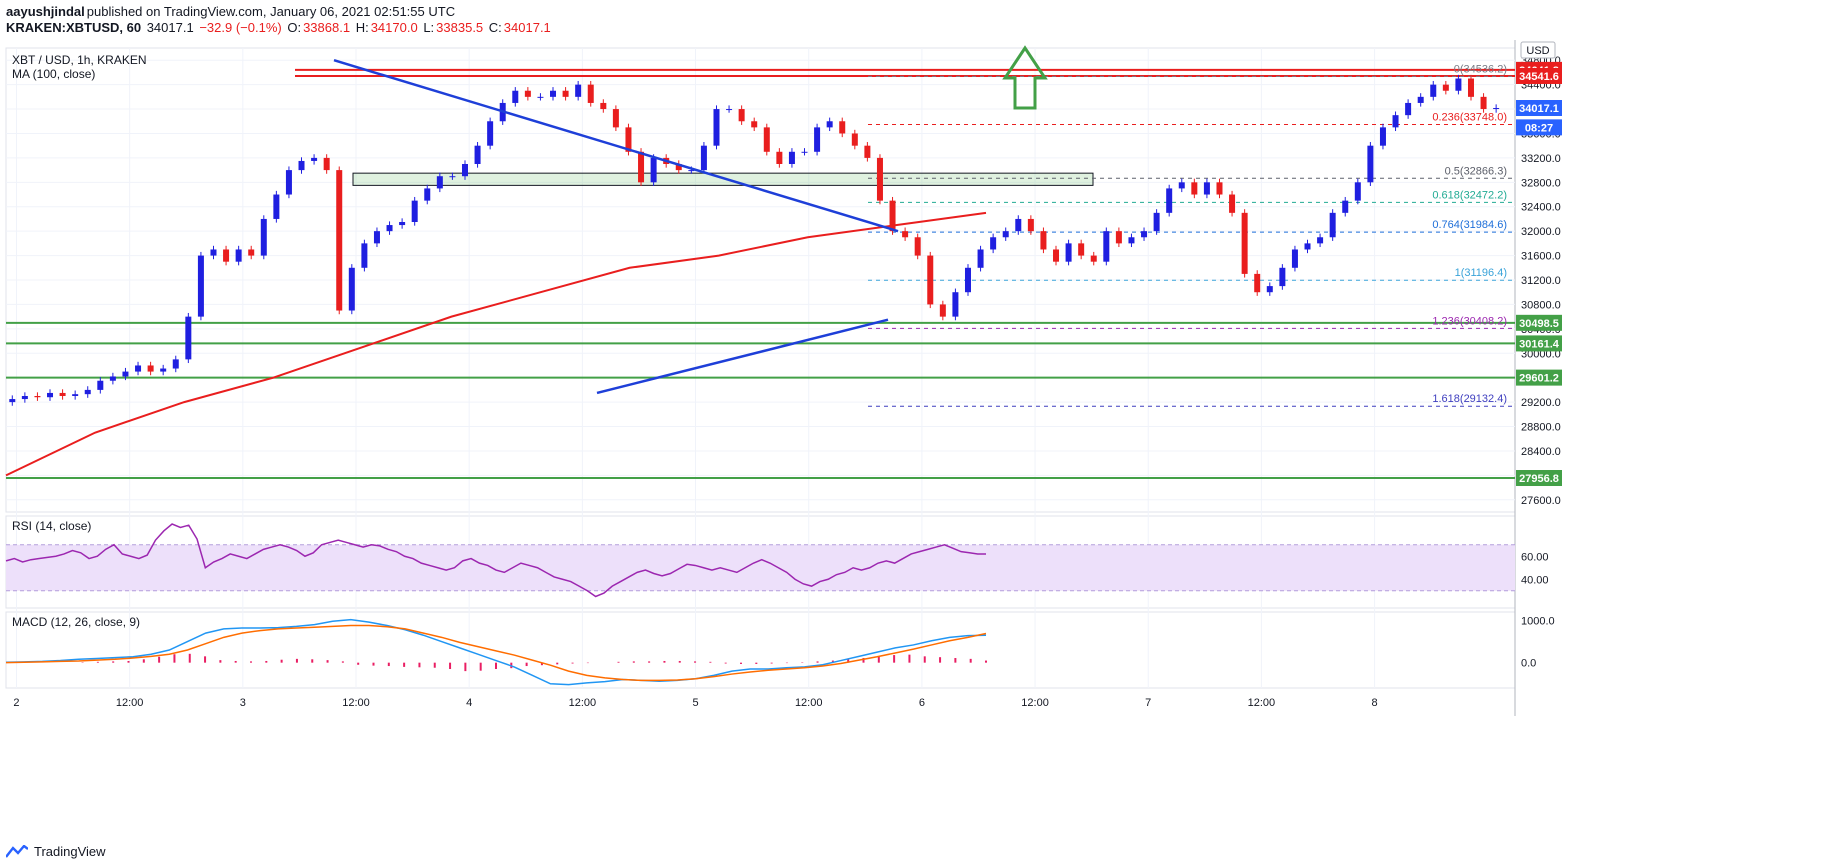 This screenshot has height=868, width=1828. I want to click on price-tick-label: 32400.0, so click(1541, 208).